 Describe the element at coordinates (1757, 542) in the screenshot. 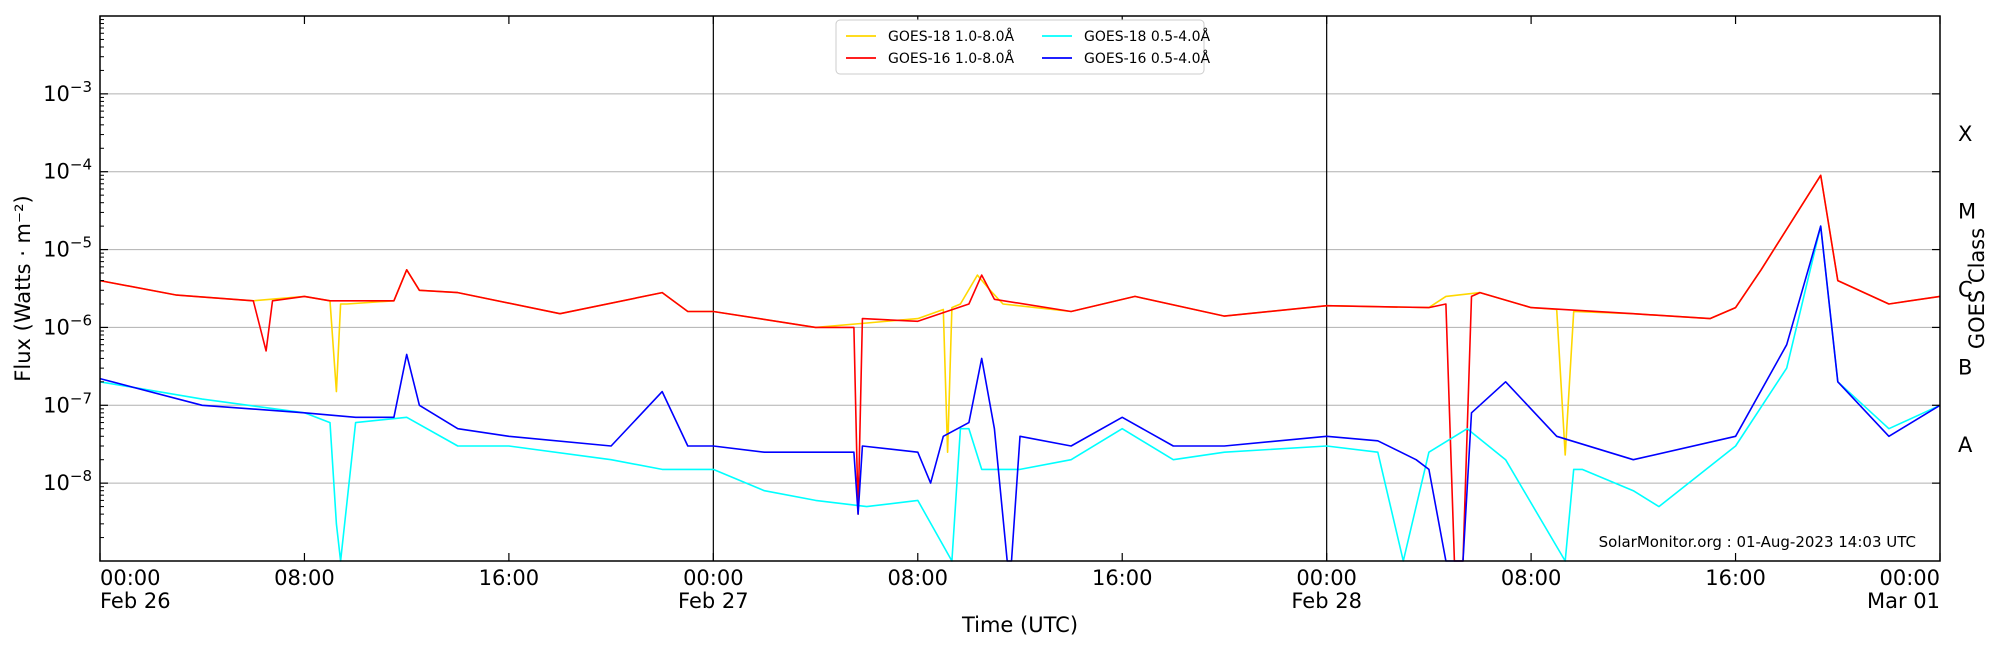

I see `credit-text: SolarMonitor.org : 01-Aug-2023 14:03 UTC` at that location.